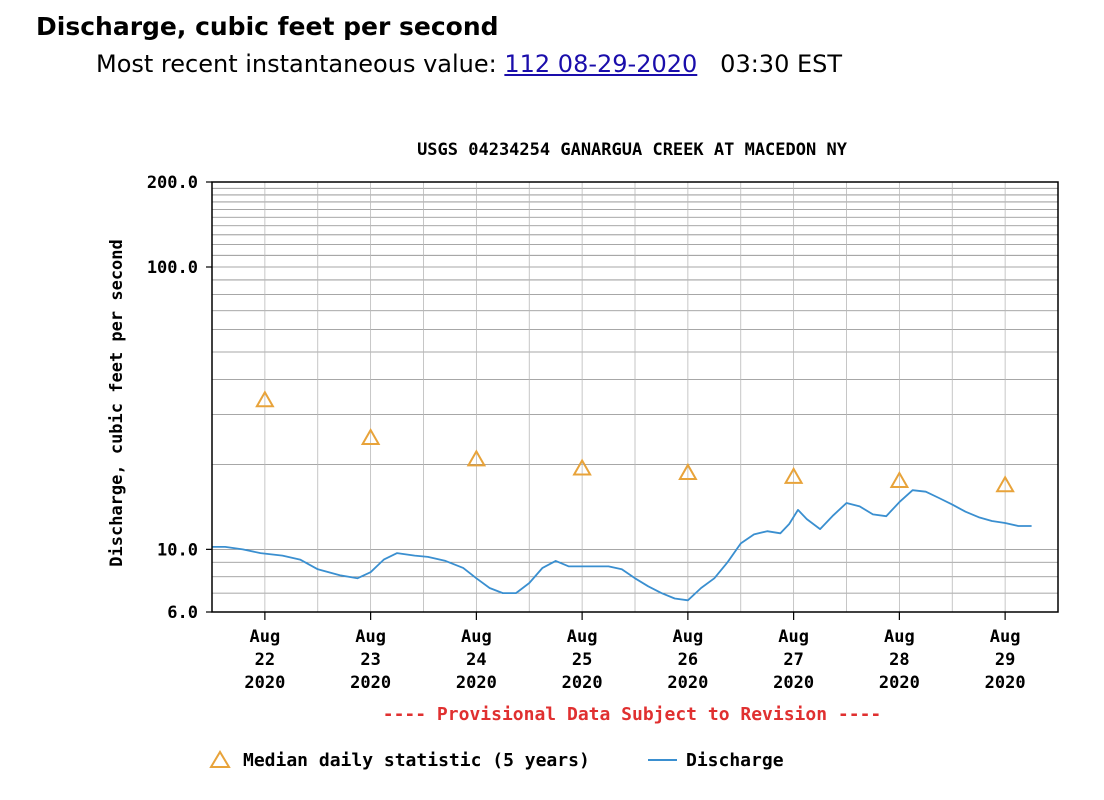 The image size is (1104, 800). What do you see at coordinates (735, 760) in the screenshot?
I see `legend-discharge-label: Discharge` at bounding box center [735, 760].